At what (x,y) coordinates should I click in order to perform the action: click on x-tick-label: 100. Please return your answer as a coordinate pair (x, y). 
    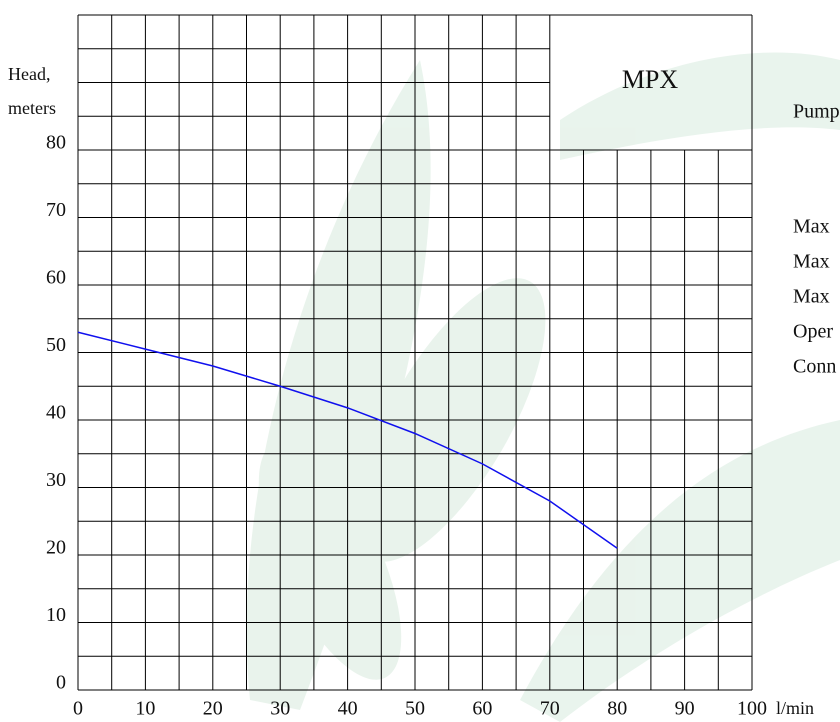
    Looking at the image, I should click on (752, 709).